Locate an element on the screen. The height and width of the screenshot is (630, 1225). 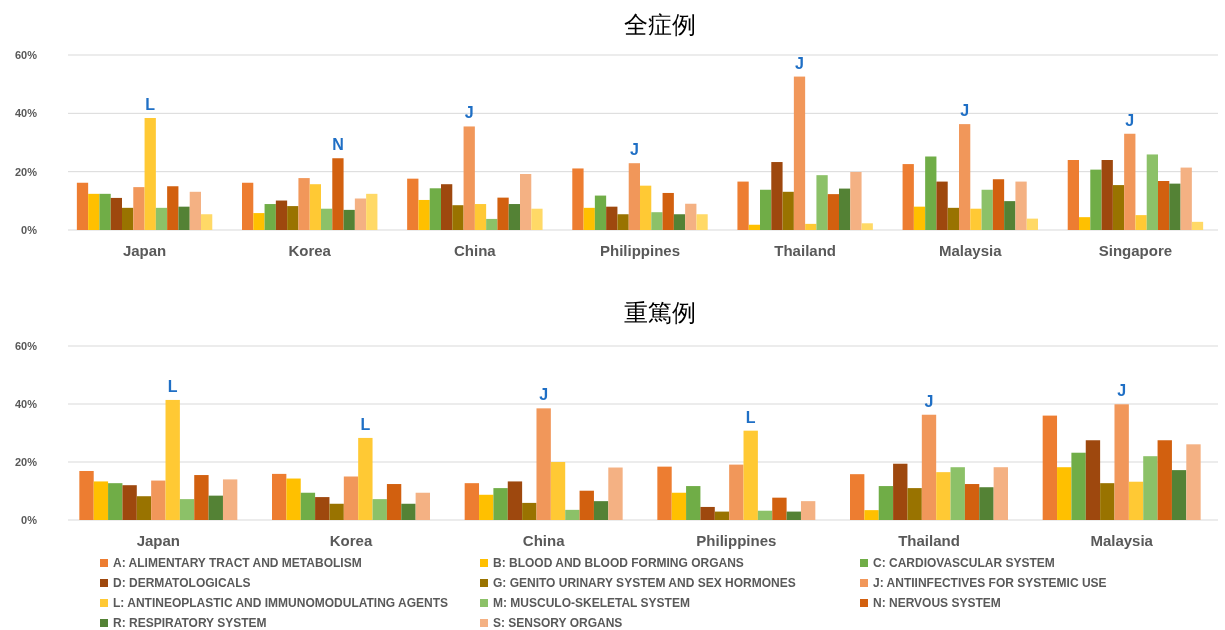
chart-title: 全症例 is located at coordinates (660, 25).